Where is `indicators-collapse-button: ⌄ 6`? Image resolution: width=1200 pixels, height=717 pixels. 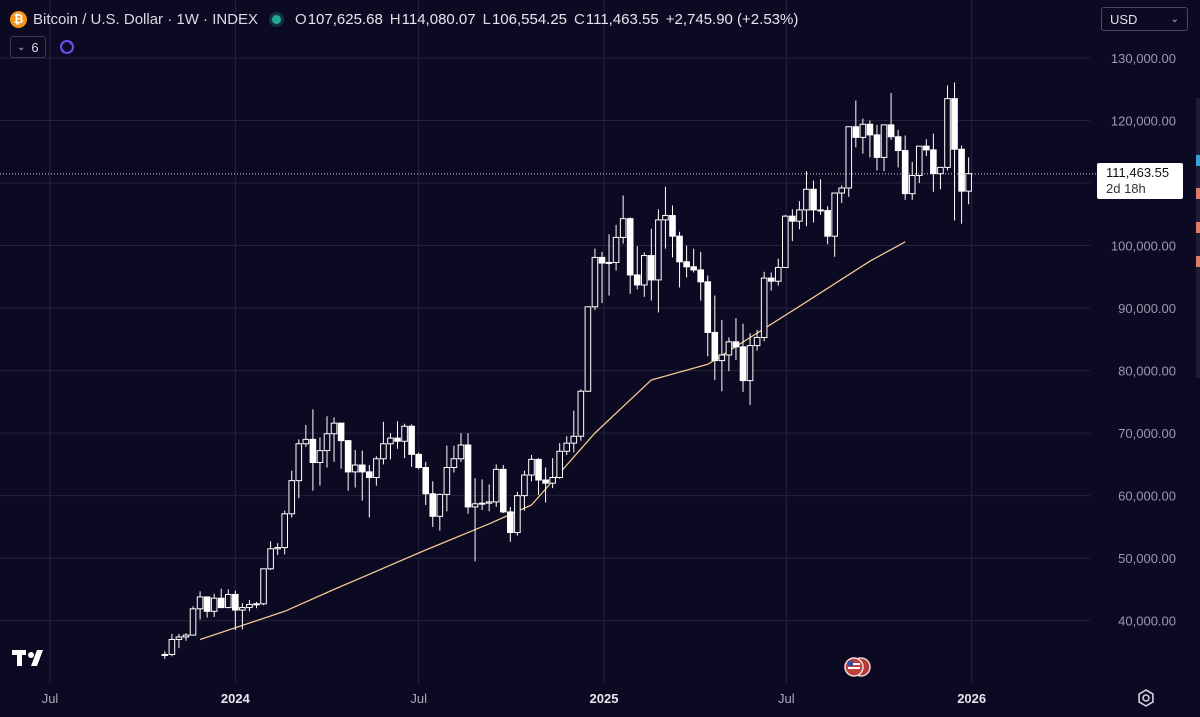 indicators-collapse-button: ⌄ 6 is located at coordinates (28, 47).